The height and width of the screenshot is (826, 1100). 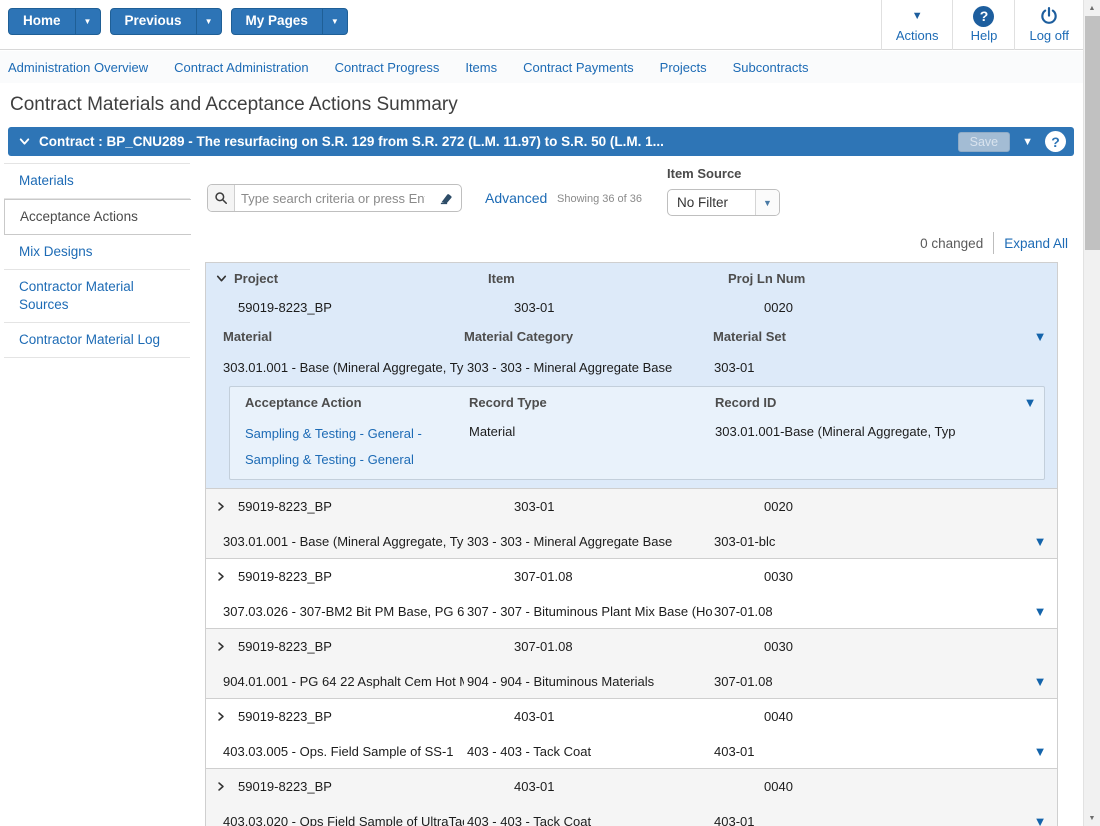 What do you see at coordinates (97, 217) in the screenshot?
I see `sidebar-item-acceptance-actions: Acceptance Actions` at bounding box center [97, 217].